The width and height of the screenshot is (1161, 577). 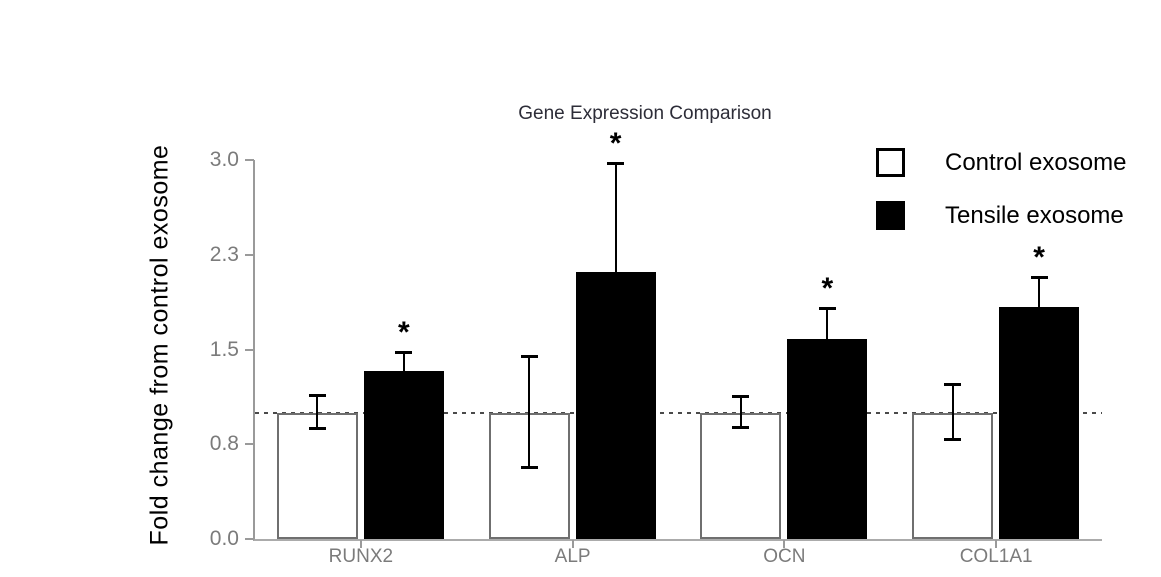 I want to click on legend-item-tensile-exosome: Tensile exosome, so click(x=1001, y=215).